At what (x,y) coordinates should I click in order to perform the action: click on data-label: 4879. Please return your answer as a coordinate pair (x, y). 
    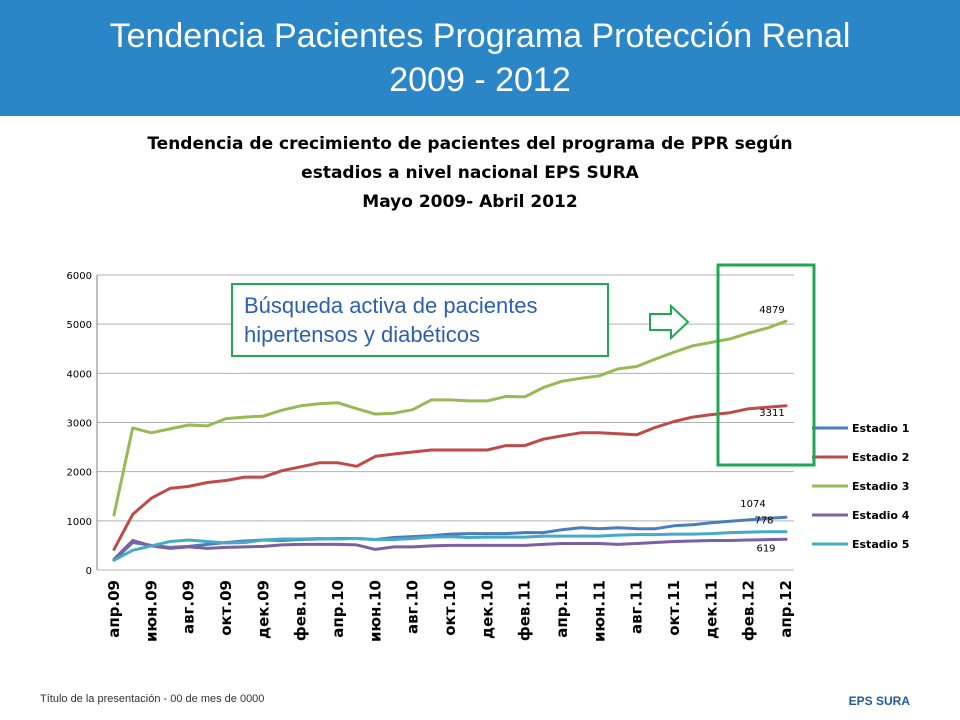
    Looking at the image, I should click on (771, 310).